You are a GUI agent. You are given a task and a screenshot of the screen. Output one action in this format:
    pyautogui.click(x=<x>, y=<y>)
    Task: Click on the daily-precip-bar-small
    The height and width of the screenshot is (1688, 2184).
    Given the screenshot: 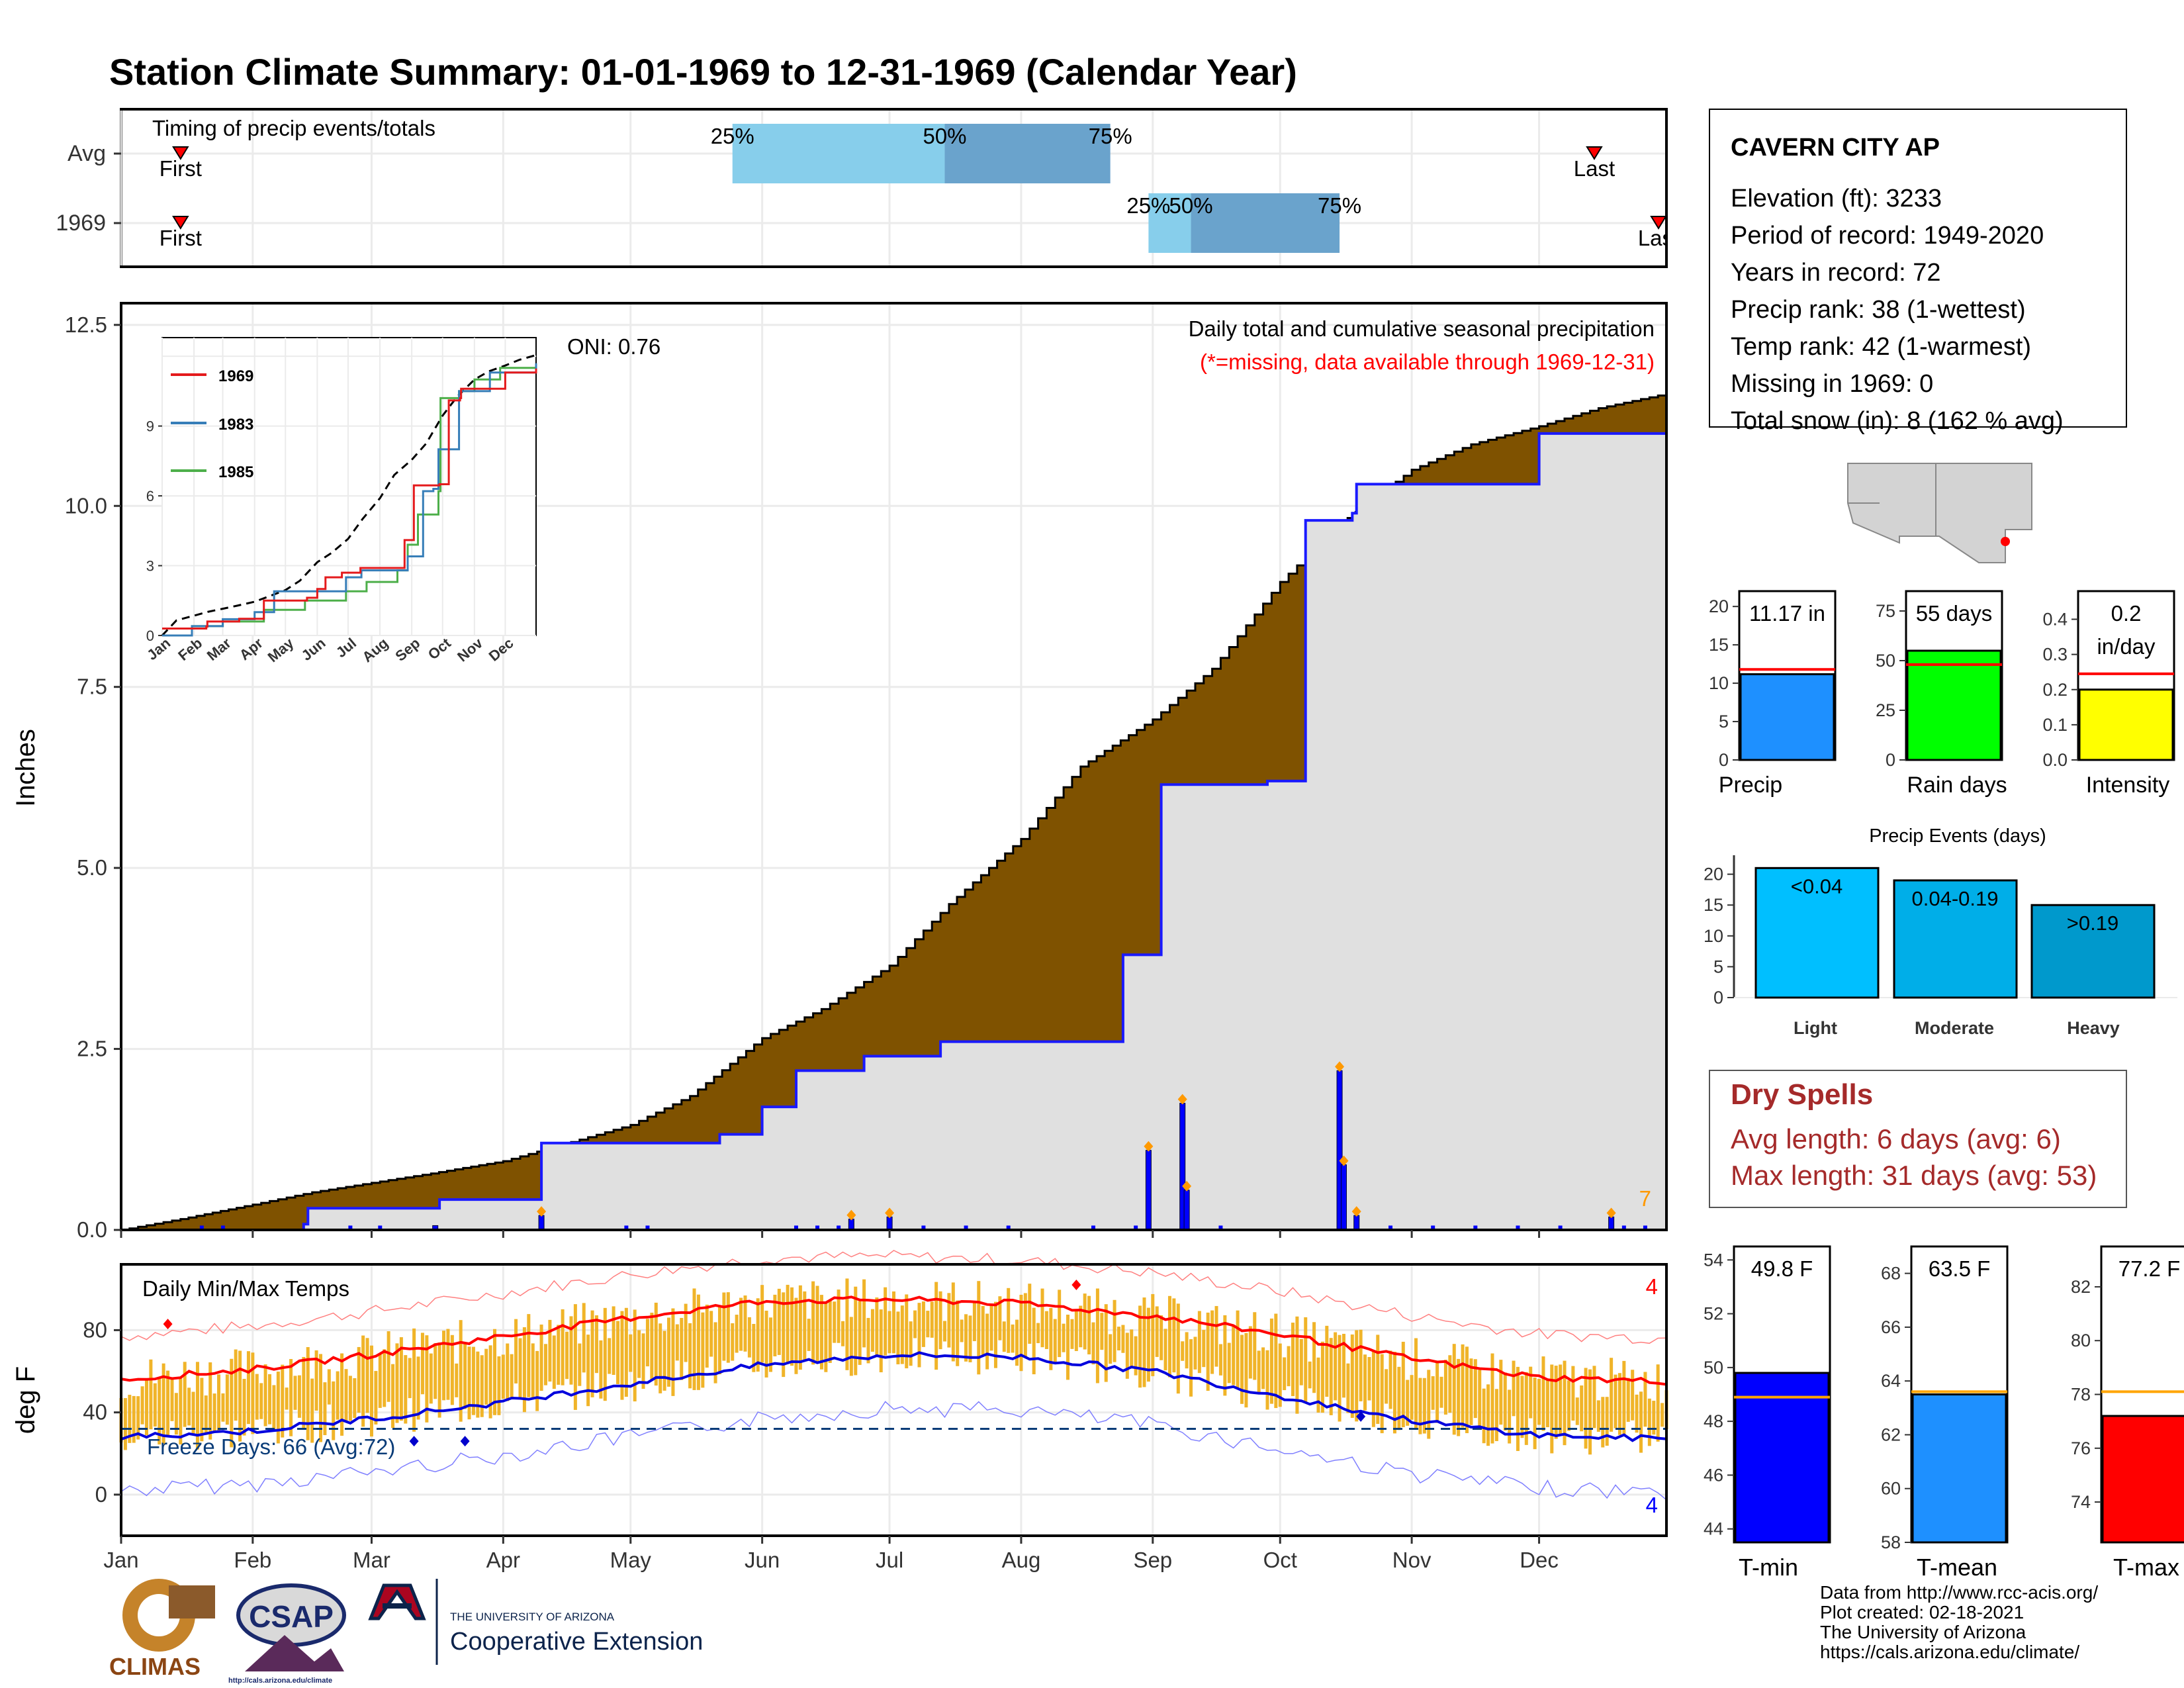 What is the action you would take?
    pyautogui.click(x=626, y=1227)
    